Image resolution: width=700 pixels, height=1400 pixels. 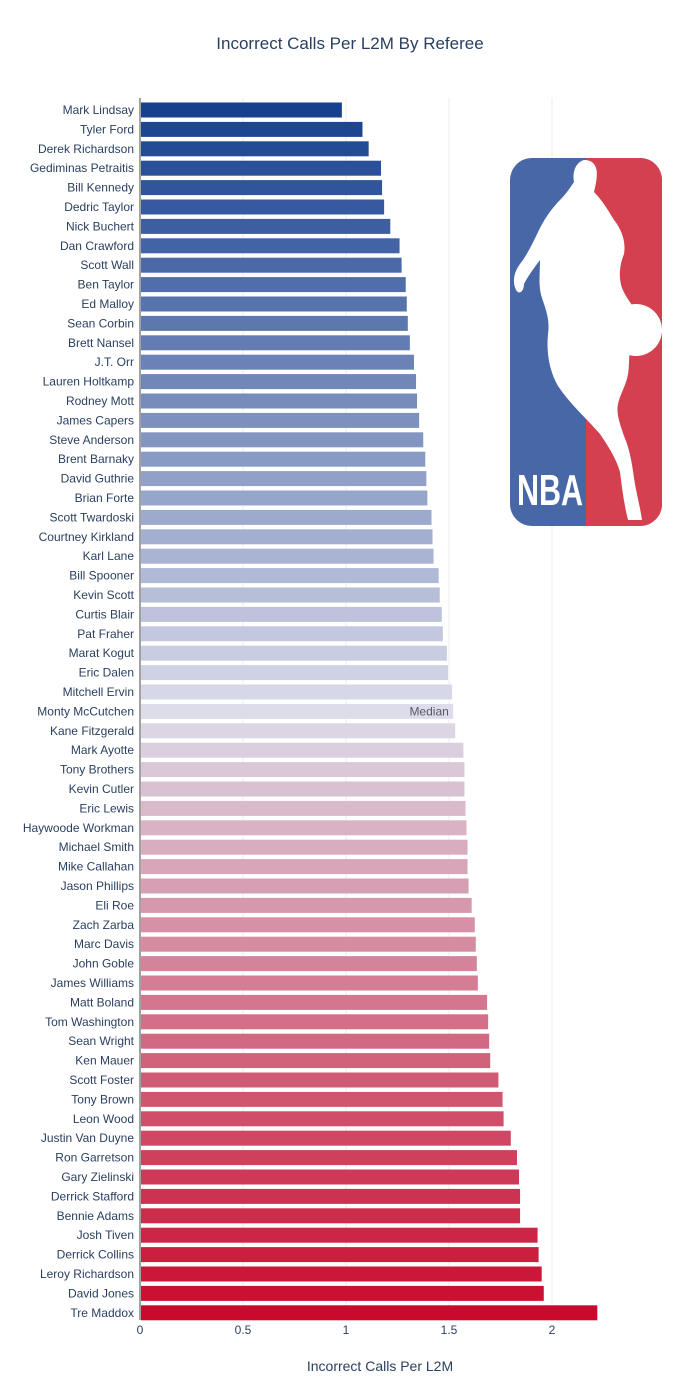 What do you see at coordinates (103, 595) in the screenshot?
I see `y-tick-label: Kevin Scott` at bounding box center [103, 595].